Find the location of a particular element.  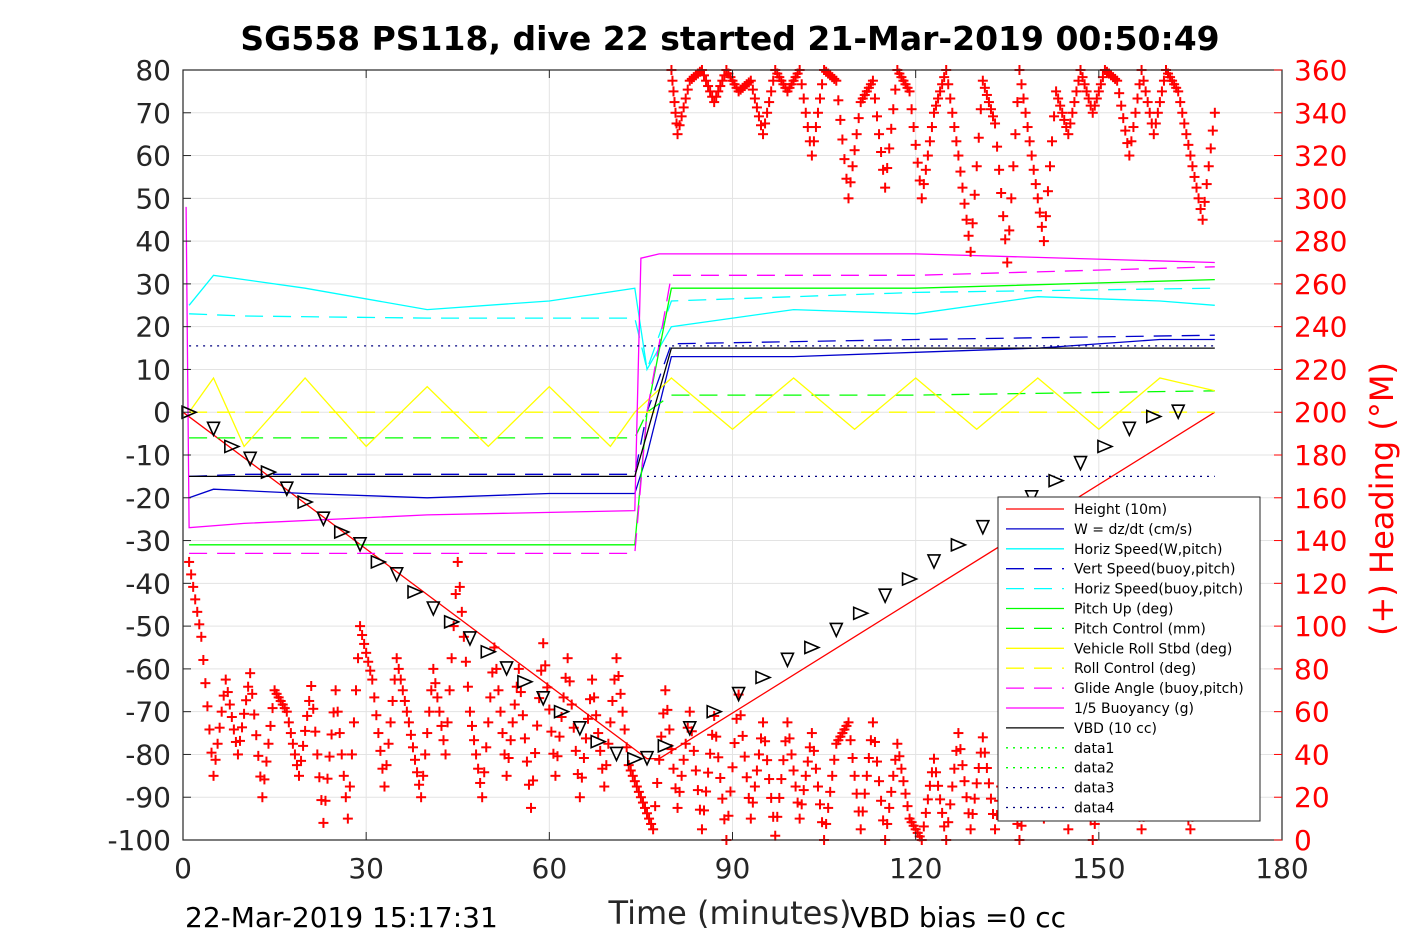

x-tick-label: 120 is located at coordinates (915, 868).